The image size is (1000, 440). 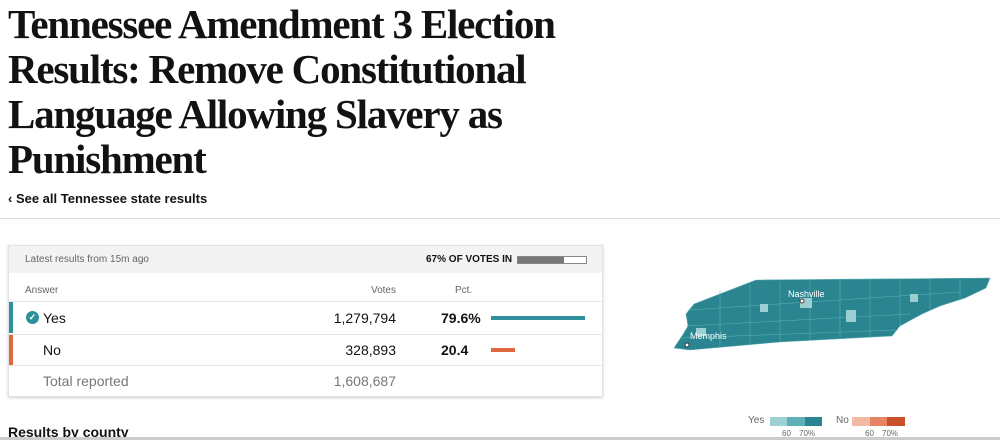 What do you see at coordinates (708, 336) in the screenshot?
I see `city-label: Memphis` at bounding box center [708, 336].